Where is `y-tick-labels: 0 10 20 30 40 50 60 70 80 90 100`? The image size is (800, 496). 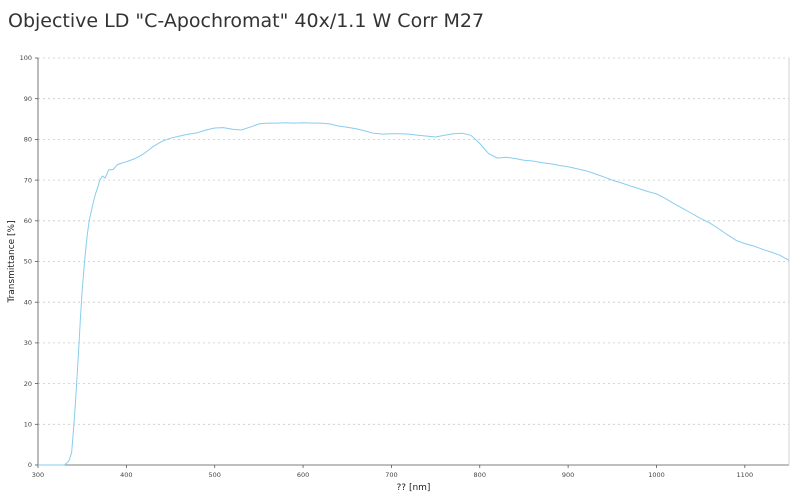 y-tick-labels: 0 10 20 30 40 50 60 70 80 90 100 is located at coordinates (26, 261).